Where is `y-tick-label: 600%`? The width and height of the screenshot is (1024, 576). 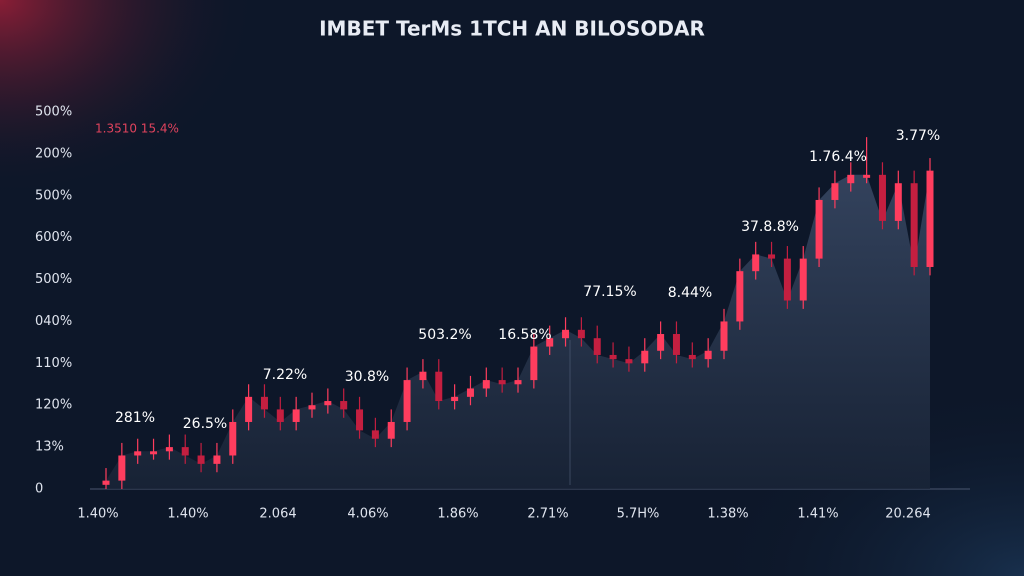
y-tick-label: 600% is located at coordinates (53, 237).